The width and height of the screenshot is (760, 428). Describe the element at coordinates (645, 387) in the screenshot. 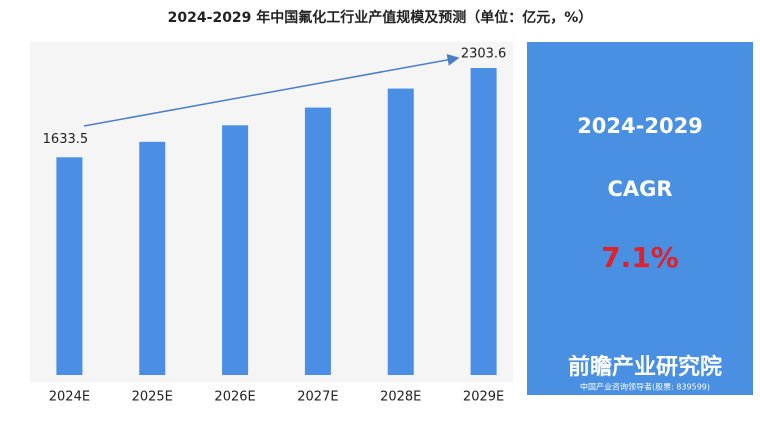

I see `brand-subtitle: 中国产业咨询领导者(股票: 839599)` at that location.